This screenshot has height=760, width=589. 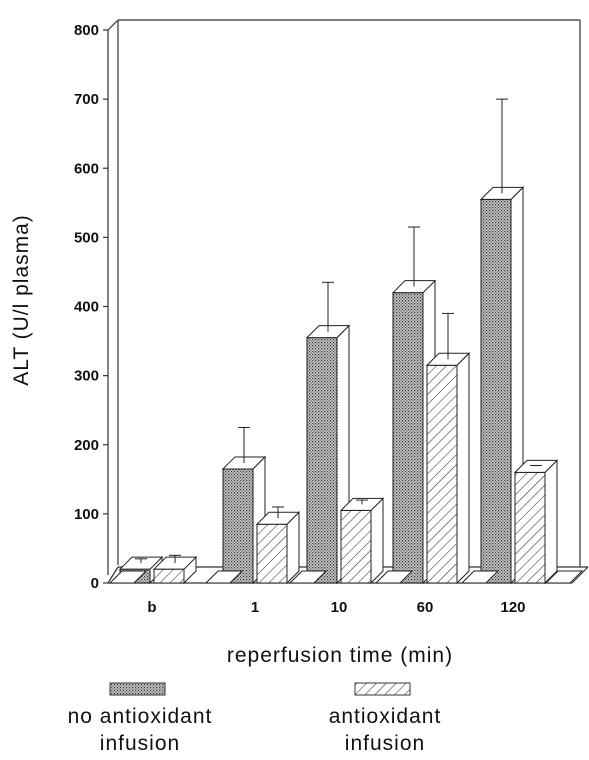 I want to click on x-tick-label: b, so click(x=151, y=607).